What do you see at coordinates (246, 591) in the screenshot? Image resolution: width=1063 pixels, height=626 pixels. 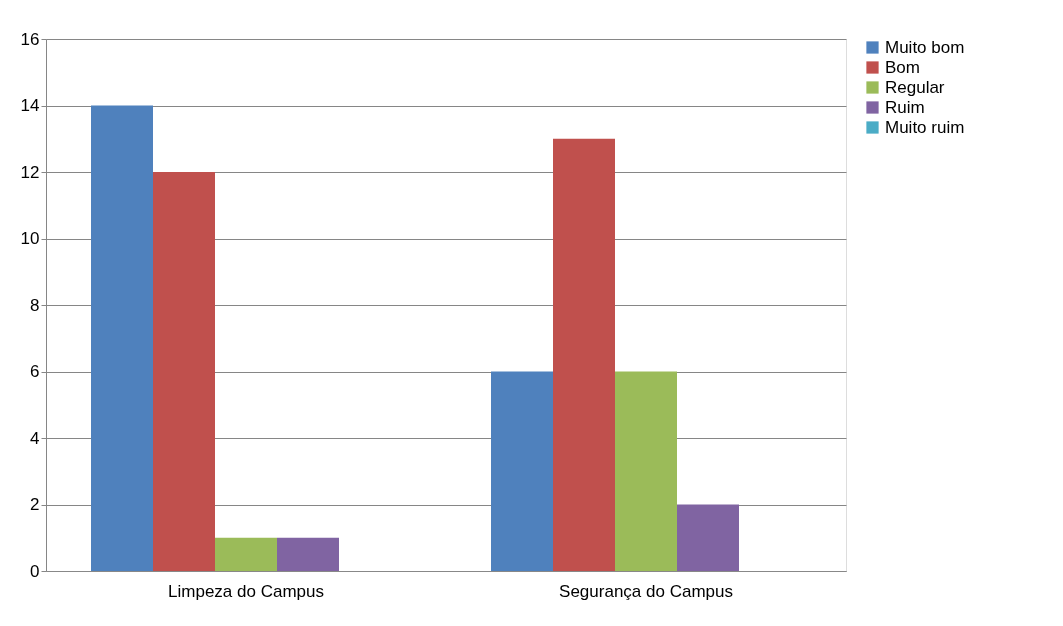 I see `x-tick-label: Limpeza do Campus` at bounding box center [246, 591].